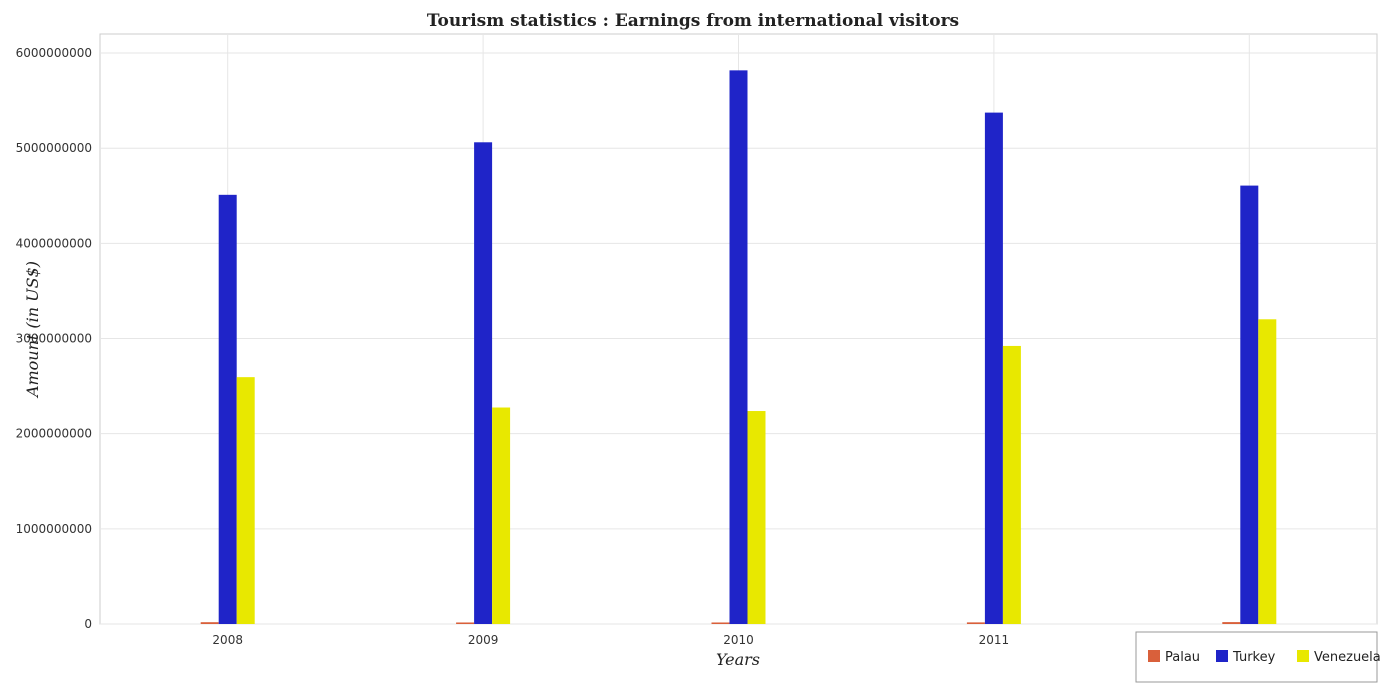  Describe the element at coordinates (54, 243) in the screenshot. I see `y-tick-label: 4000000000` at that location.